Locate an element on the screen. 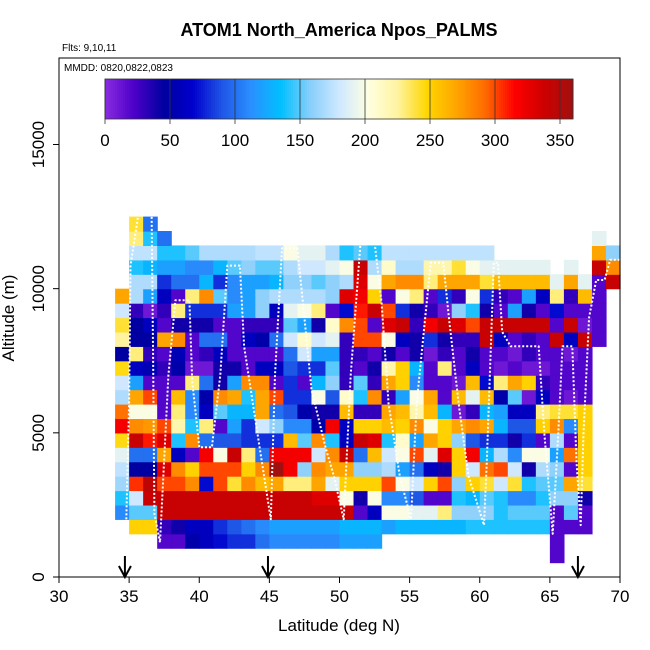 The height and width of the screenshot is (650, 650). marker-arrow-head is located at coordinates (125, 572).